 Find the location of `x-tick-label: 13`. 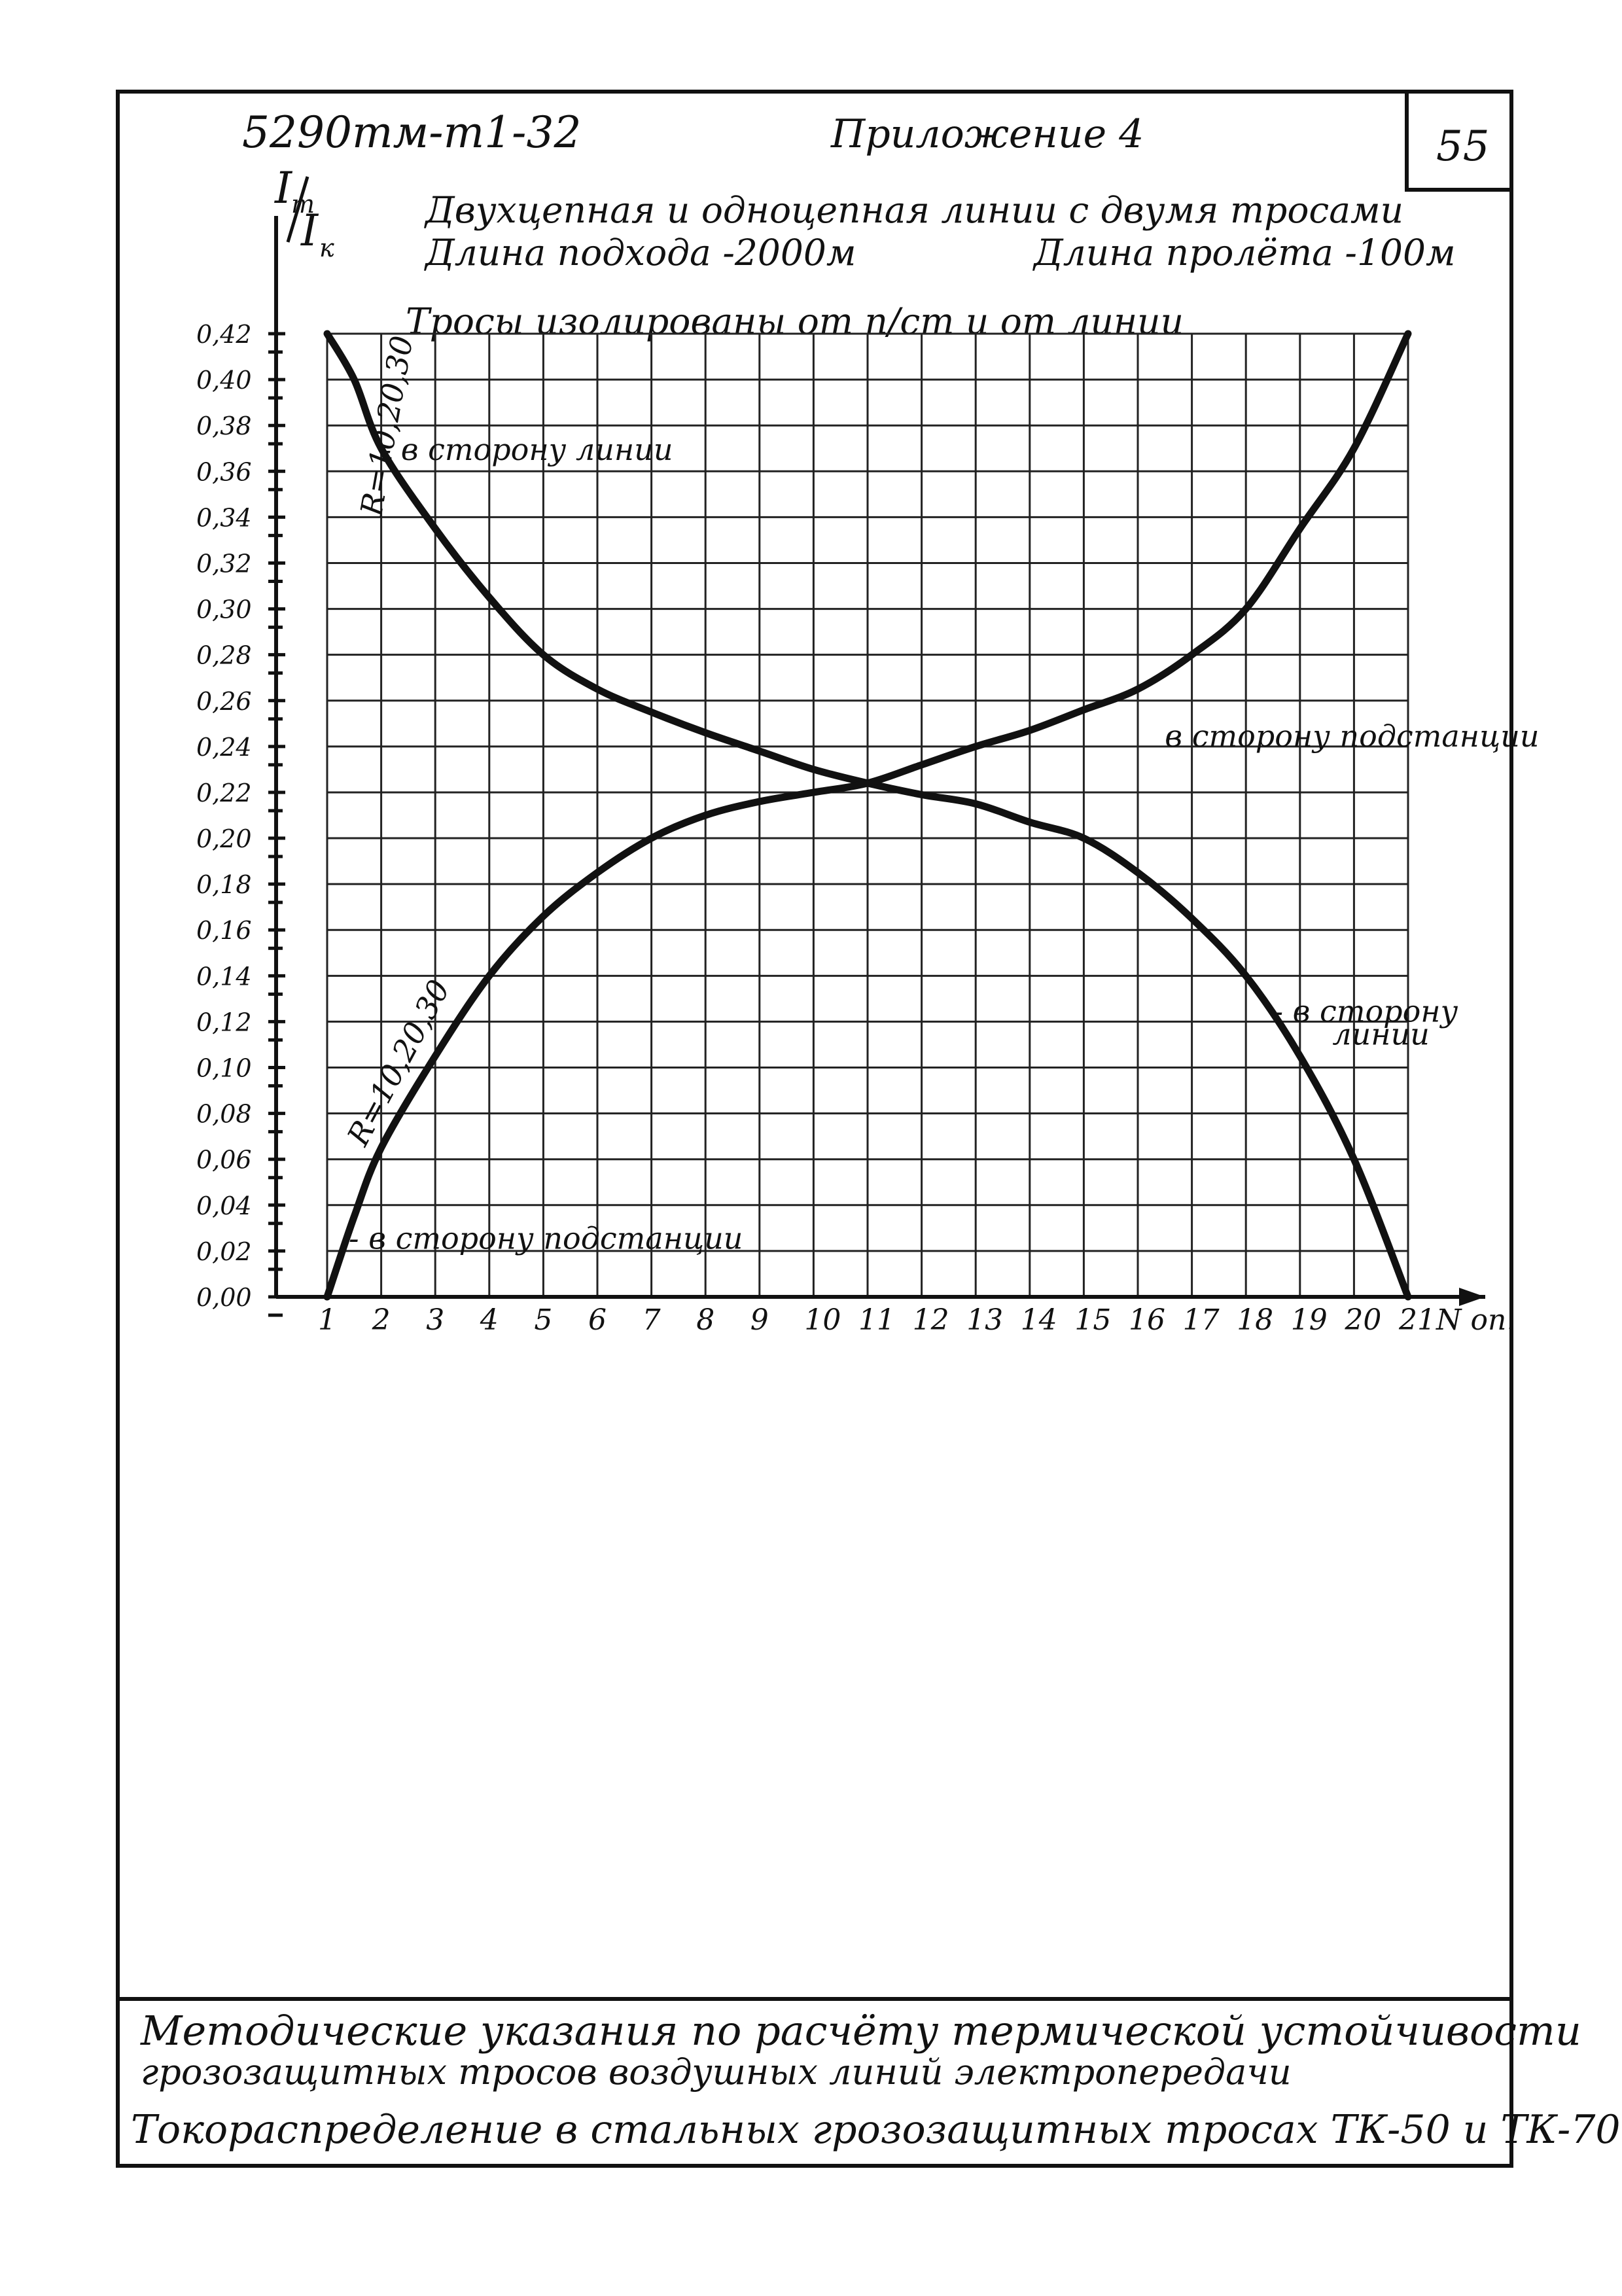

x-tick-label: 13 is located at coordinates (985, 1320).